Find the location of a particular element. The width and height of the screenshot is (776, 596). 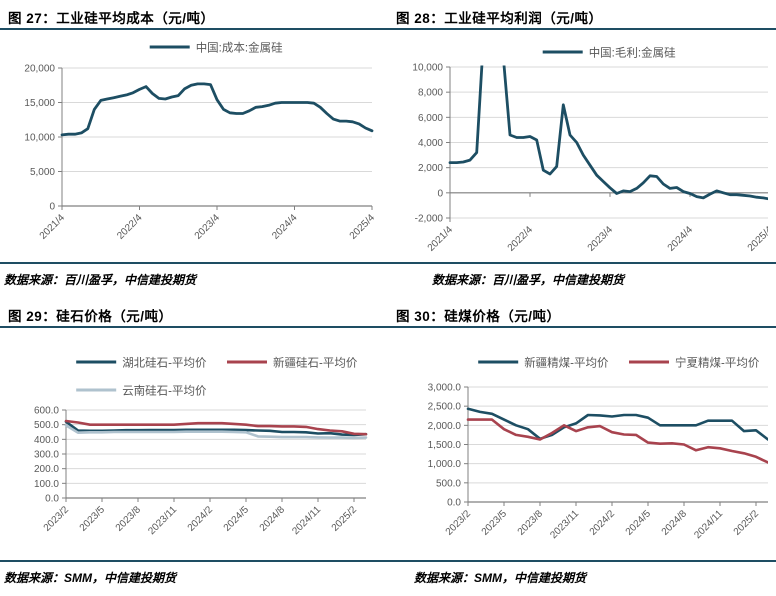

y-tick-label: 8,000 is located at coordinates (430, 93).